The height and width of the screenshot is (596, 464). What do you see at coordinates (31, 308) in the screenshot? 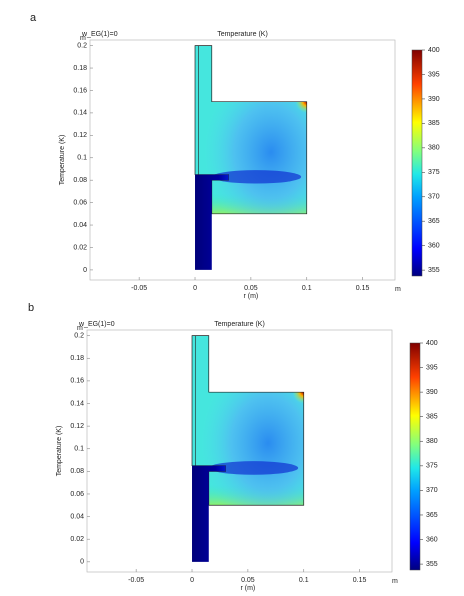
I see `panel-label: b` at bounding box center [31, 308].